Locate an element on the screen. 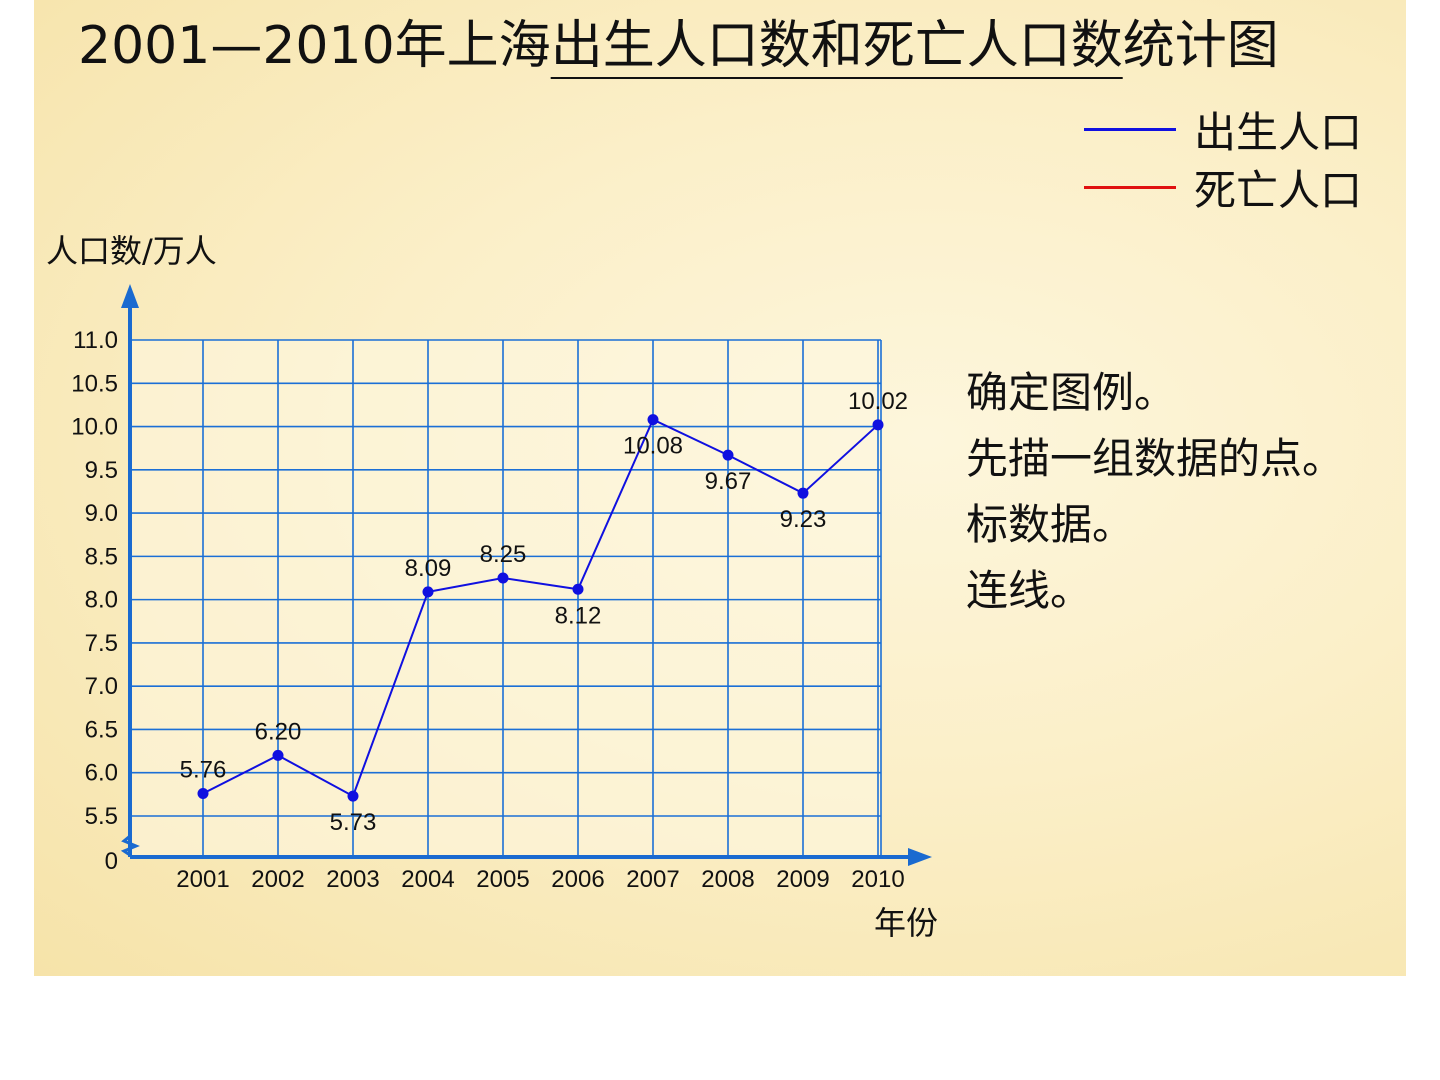  y-tick-label-3: 9.5 is located at coordinates (101, 470).